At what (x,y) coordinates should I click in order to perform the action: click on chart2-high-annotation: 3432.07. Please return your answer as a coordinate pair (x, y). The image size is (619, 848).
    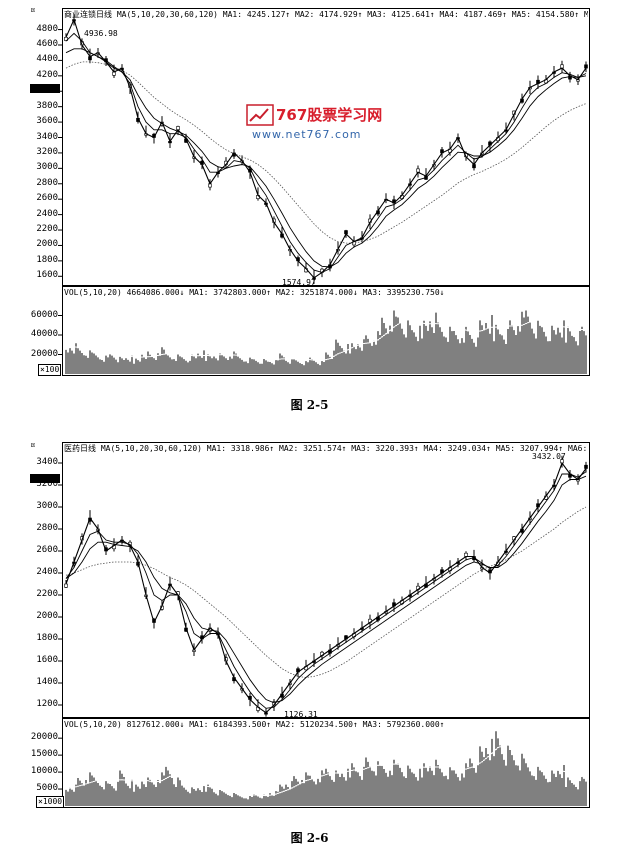
    Looking at the image, I should click on (549, 456).